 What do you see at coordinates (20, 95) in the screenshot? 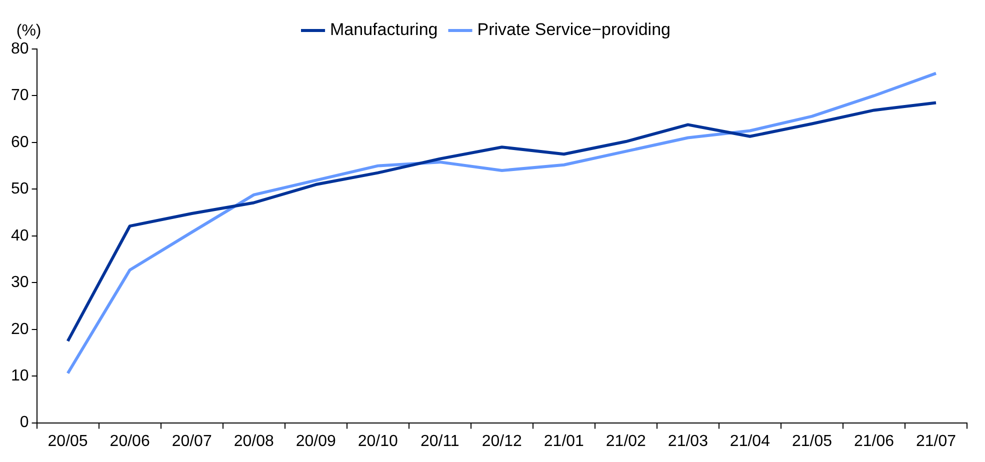
I see `y-tick-label: 70` at bounding box center [20, 95].